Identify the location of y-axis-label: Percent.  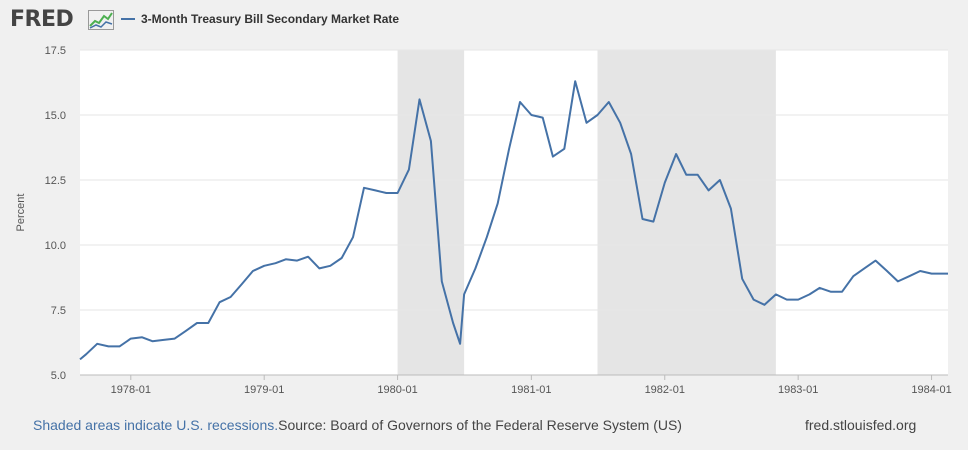
(21, 213).